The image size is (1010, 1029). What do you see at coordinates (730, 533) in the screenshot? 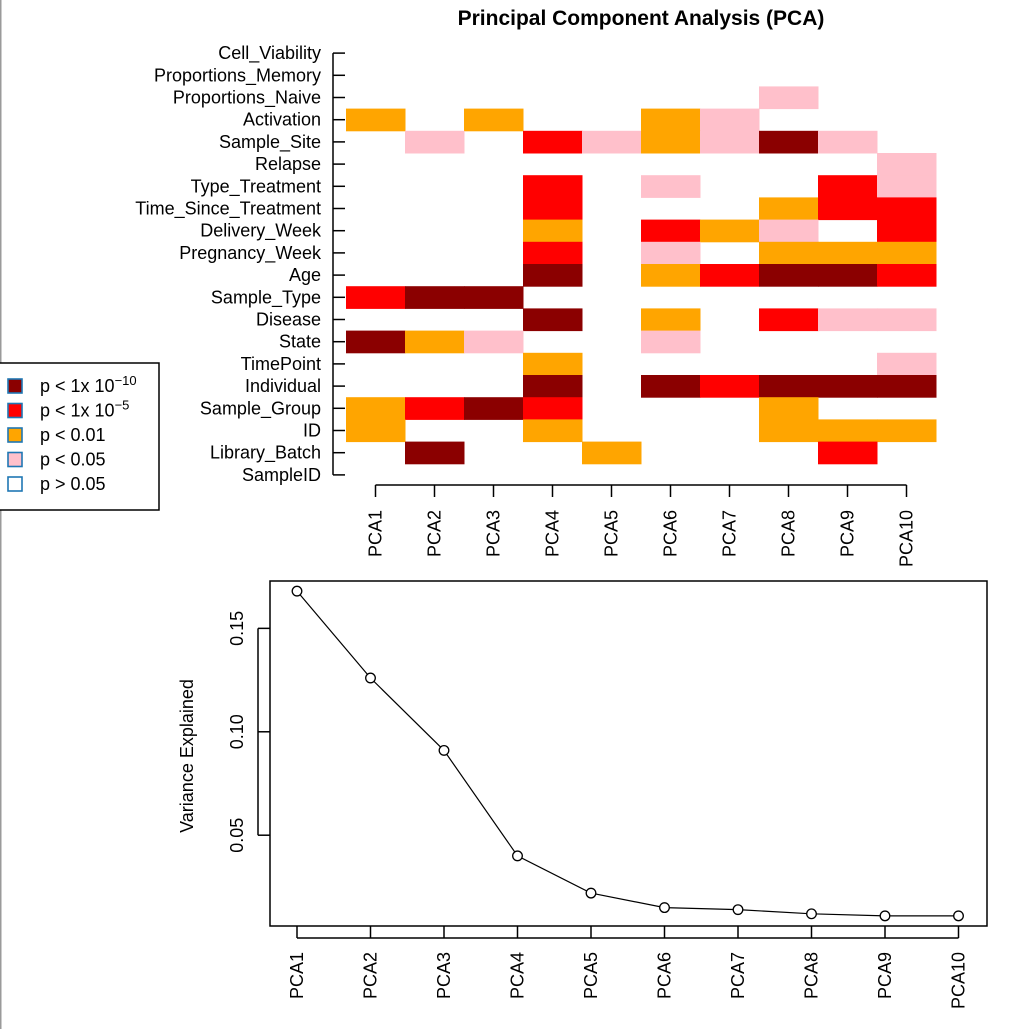
I see `heatmap-column-label: PCA7` at bounding box center [730, 533].